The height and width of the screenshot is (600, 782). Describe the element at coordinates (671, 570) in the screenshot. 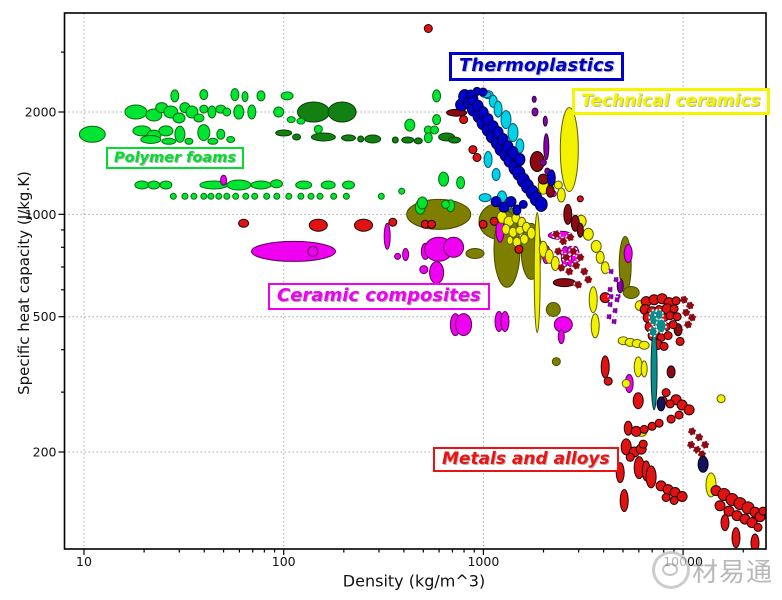

I see `watermark-logo-icon` at that location.